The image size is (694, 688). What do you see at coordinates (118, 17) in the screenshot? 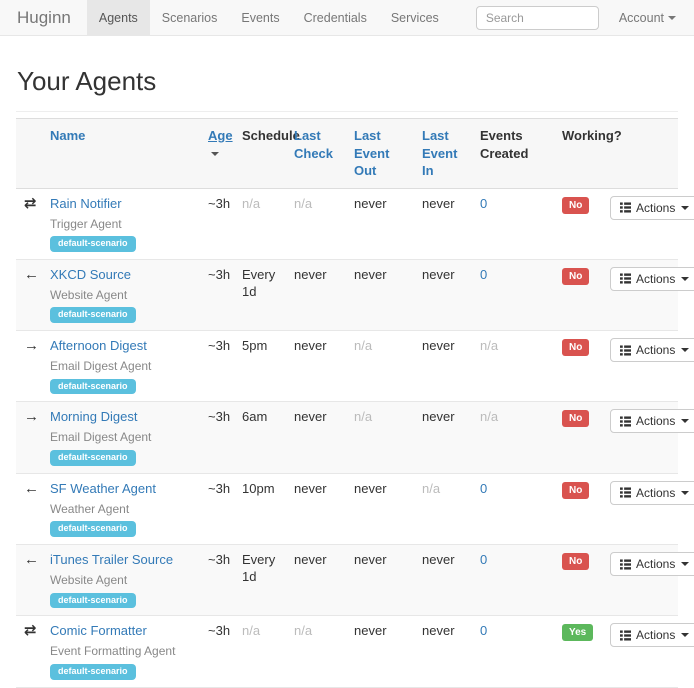
I see `nav-item-agents: Agents` at bounding box center [118, 17].